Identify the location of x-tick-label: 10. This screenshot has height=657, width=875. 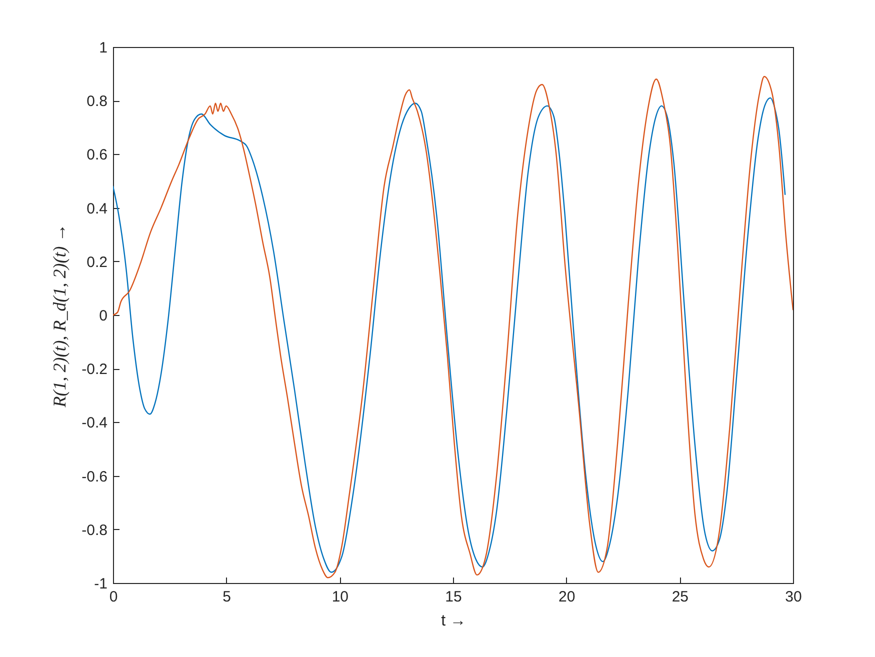
(340, 597).